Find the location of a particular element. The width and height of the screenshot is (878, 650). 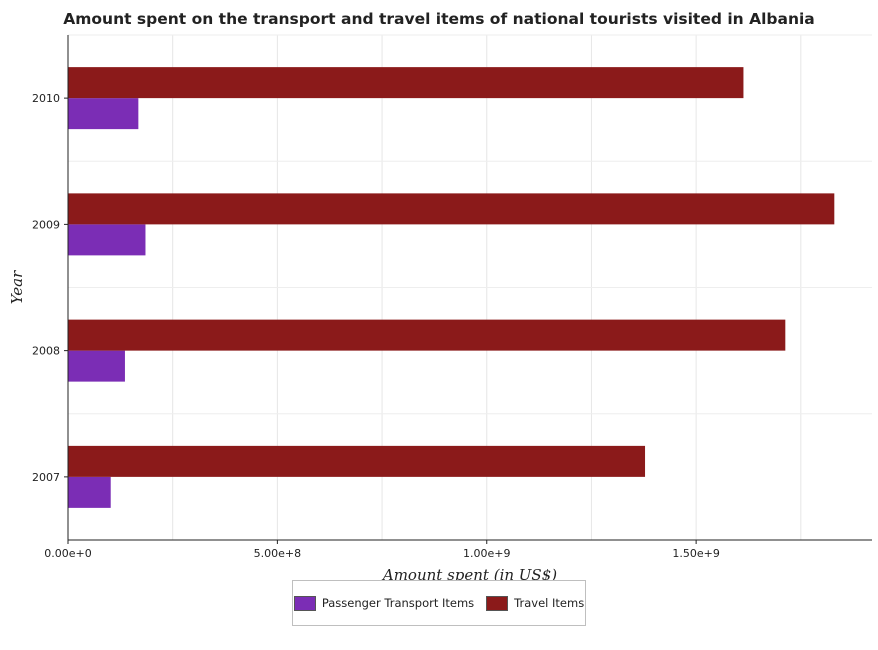

x-tick-label: 1.50e+9 is located at coordinates (695, 553).